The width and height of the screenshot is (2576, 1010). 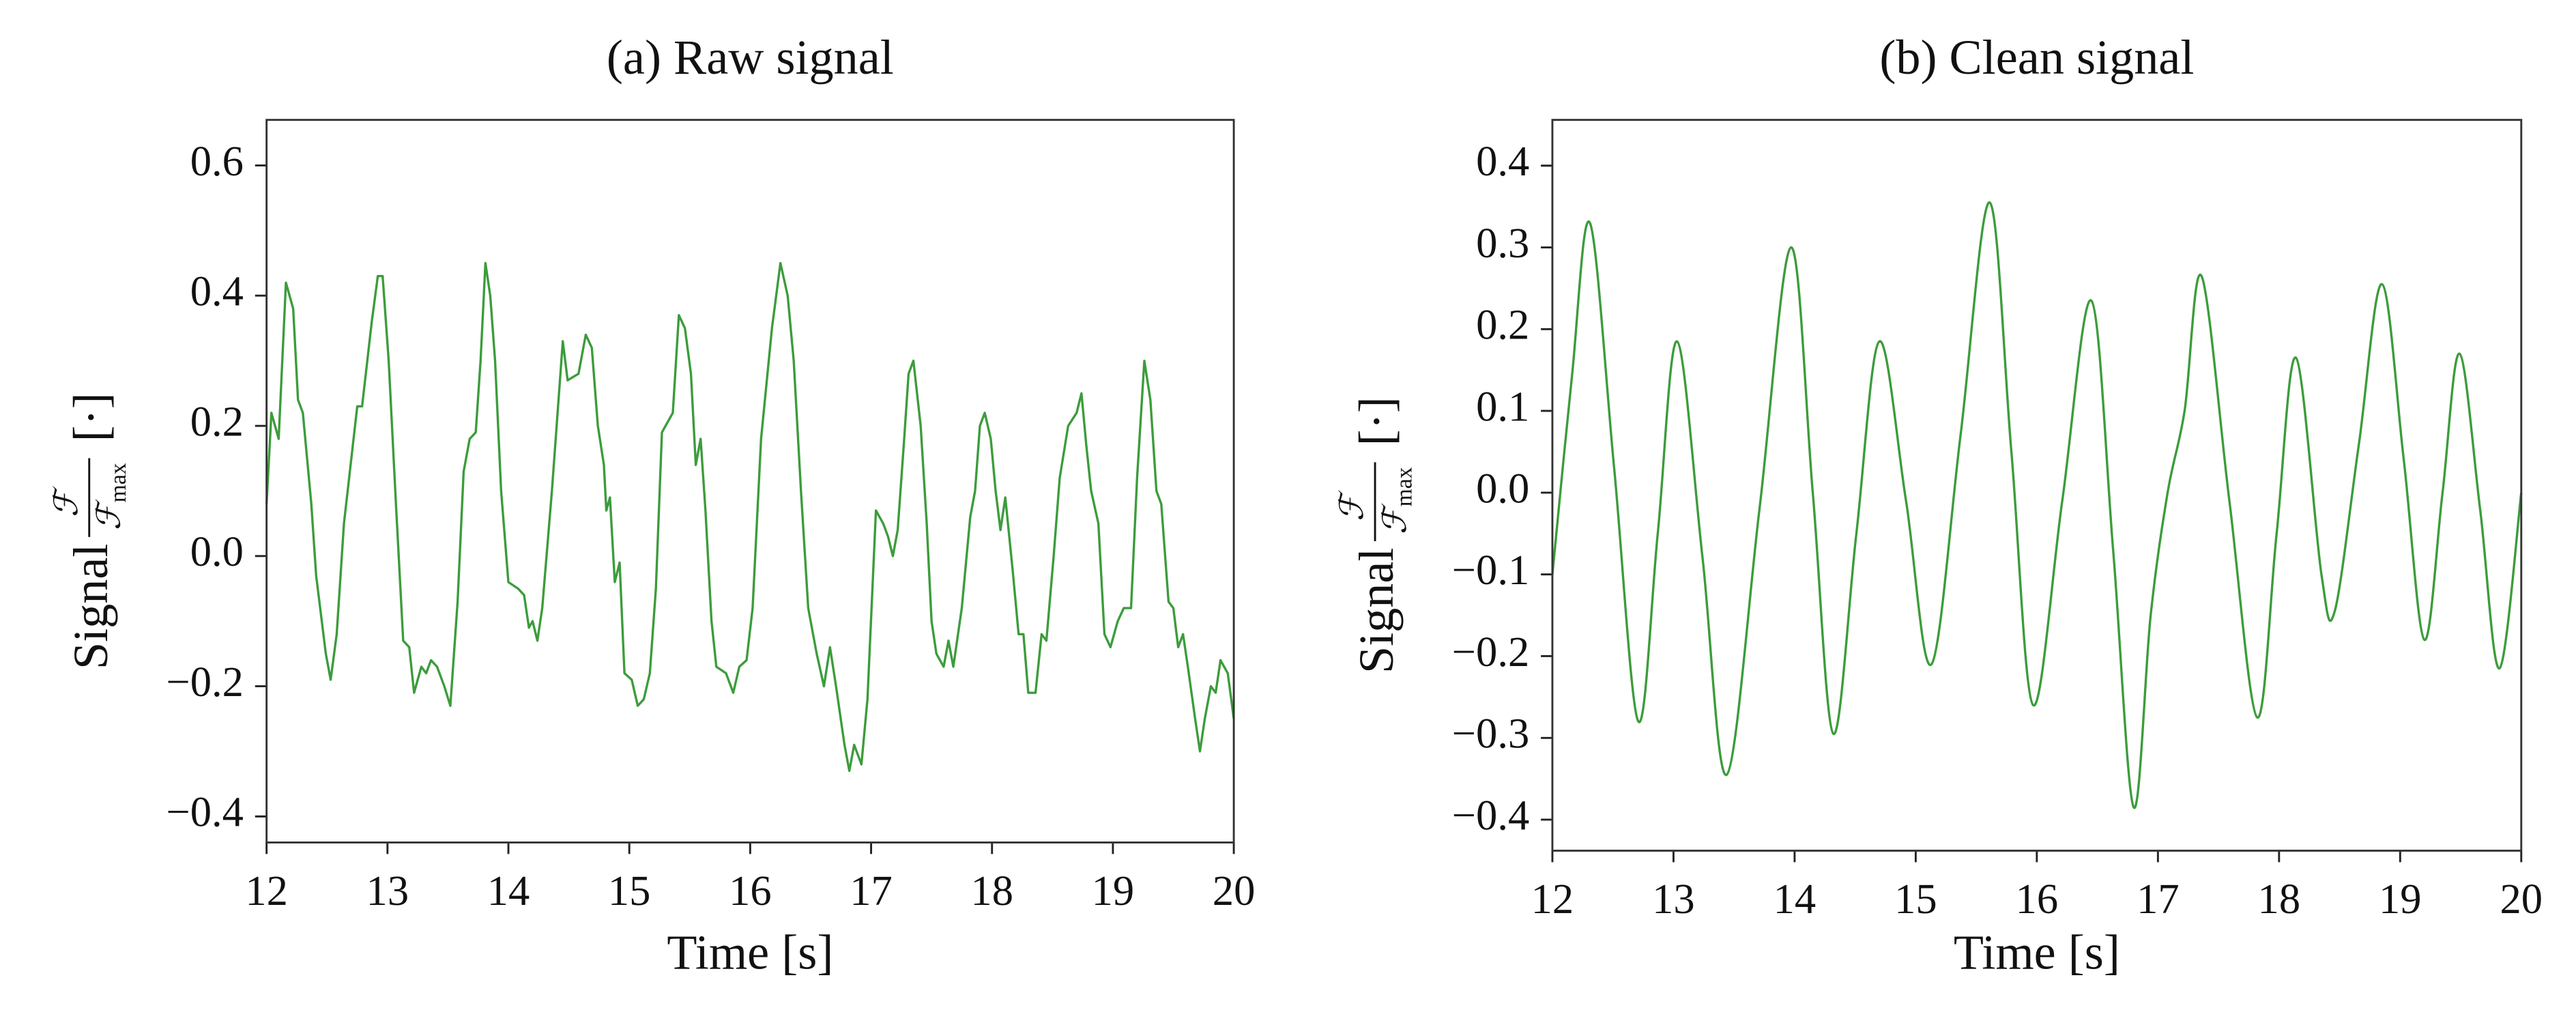 I want to click on chart-title: (a) Raw signal, so click(x=750, y=57).